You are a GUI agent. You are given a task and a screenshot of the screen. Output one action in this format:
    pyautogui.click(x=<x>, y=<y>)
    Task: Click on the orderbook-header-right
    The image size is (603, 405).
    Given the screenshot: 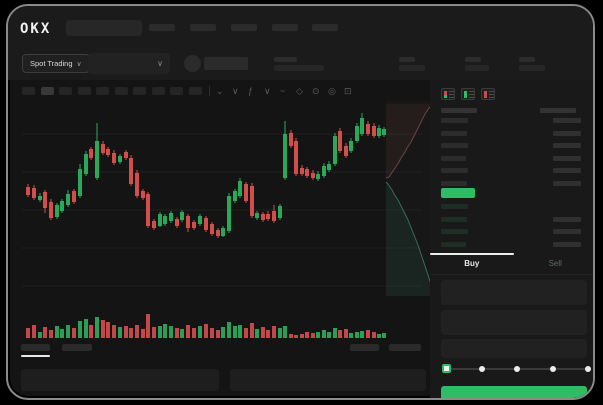 What is the action you would take?
    pyautogui.click(x=558, y=110)
    